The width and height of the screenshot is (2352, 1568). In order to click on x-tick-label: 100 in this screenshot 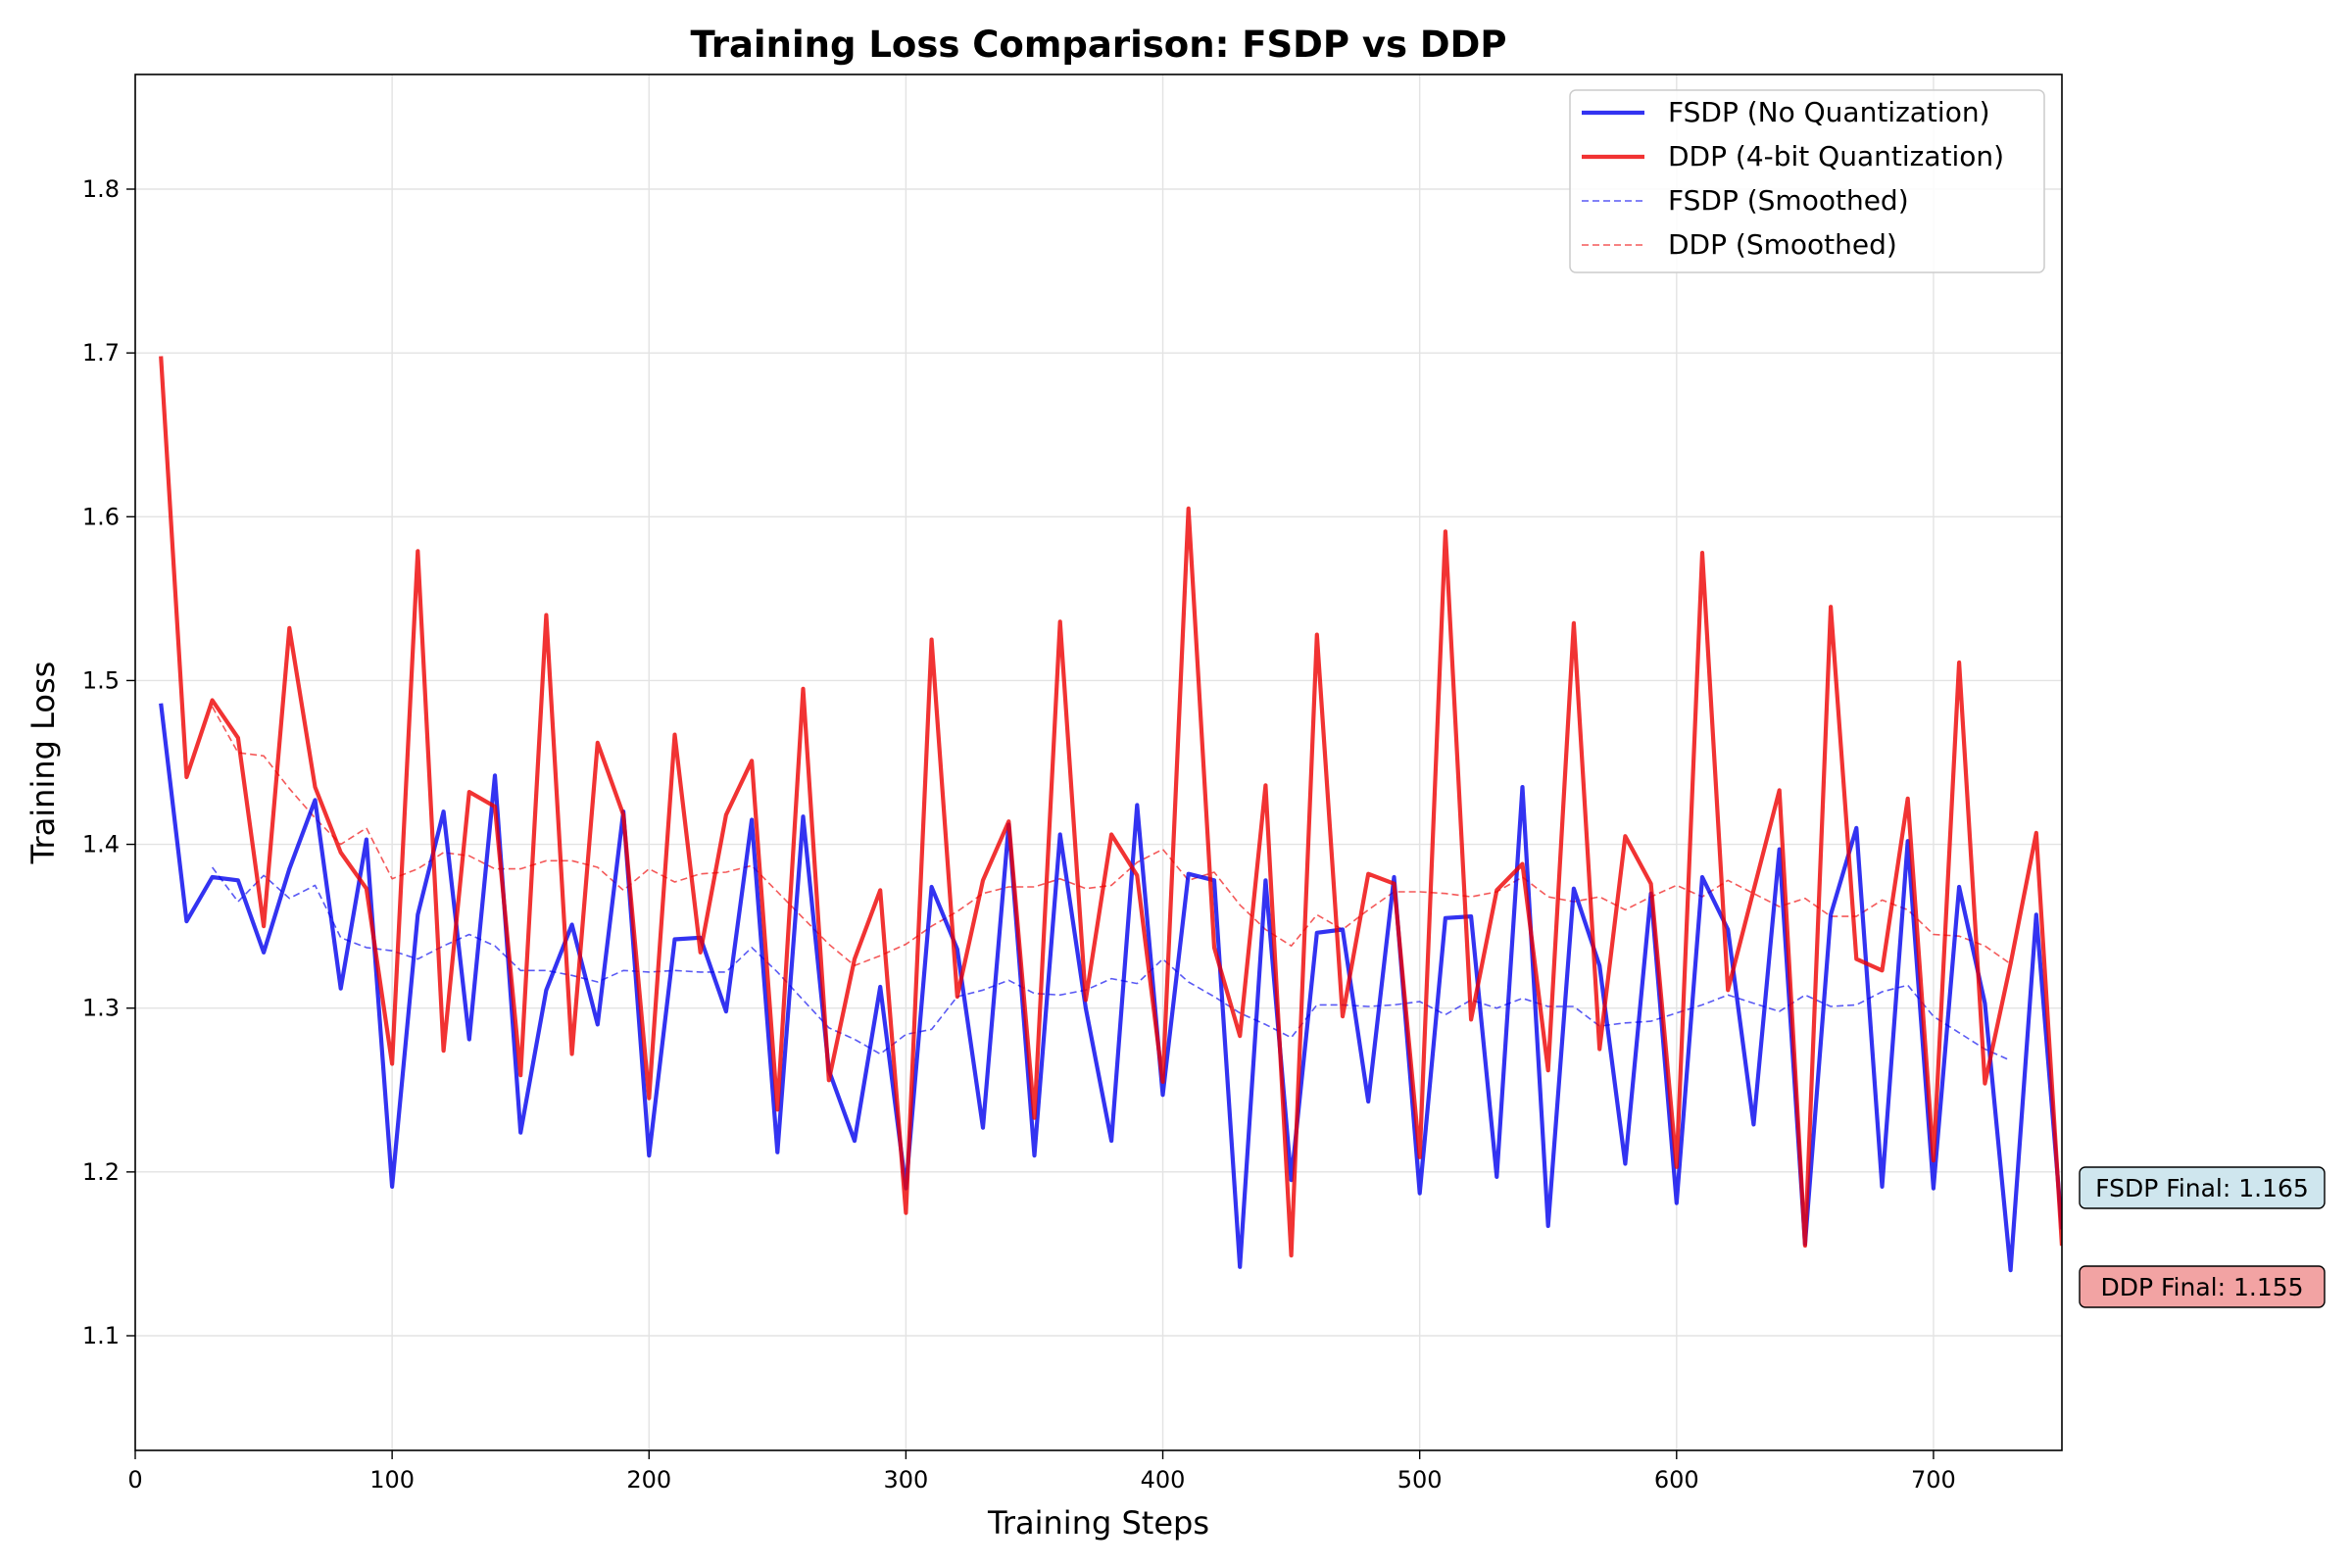, I will do `click(392, 1480)`.